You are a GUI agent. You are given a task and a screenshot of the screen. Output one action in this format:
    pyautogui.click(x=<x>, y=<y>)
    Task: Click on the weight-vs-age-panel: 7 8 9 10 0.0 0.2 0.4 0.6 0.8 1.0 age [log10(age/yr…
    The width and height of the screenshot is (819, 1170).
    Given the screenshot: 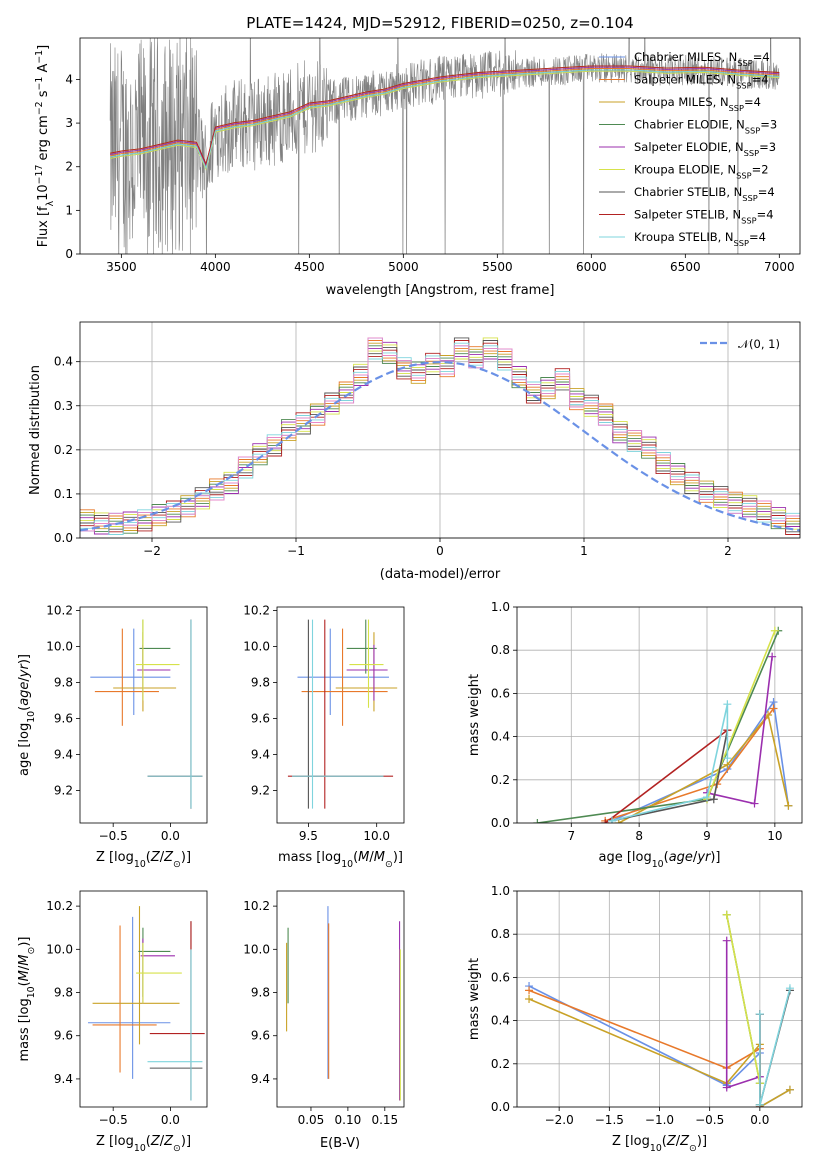 What is the action you would take?
    pyautogui.click(x=635, y=735)
    